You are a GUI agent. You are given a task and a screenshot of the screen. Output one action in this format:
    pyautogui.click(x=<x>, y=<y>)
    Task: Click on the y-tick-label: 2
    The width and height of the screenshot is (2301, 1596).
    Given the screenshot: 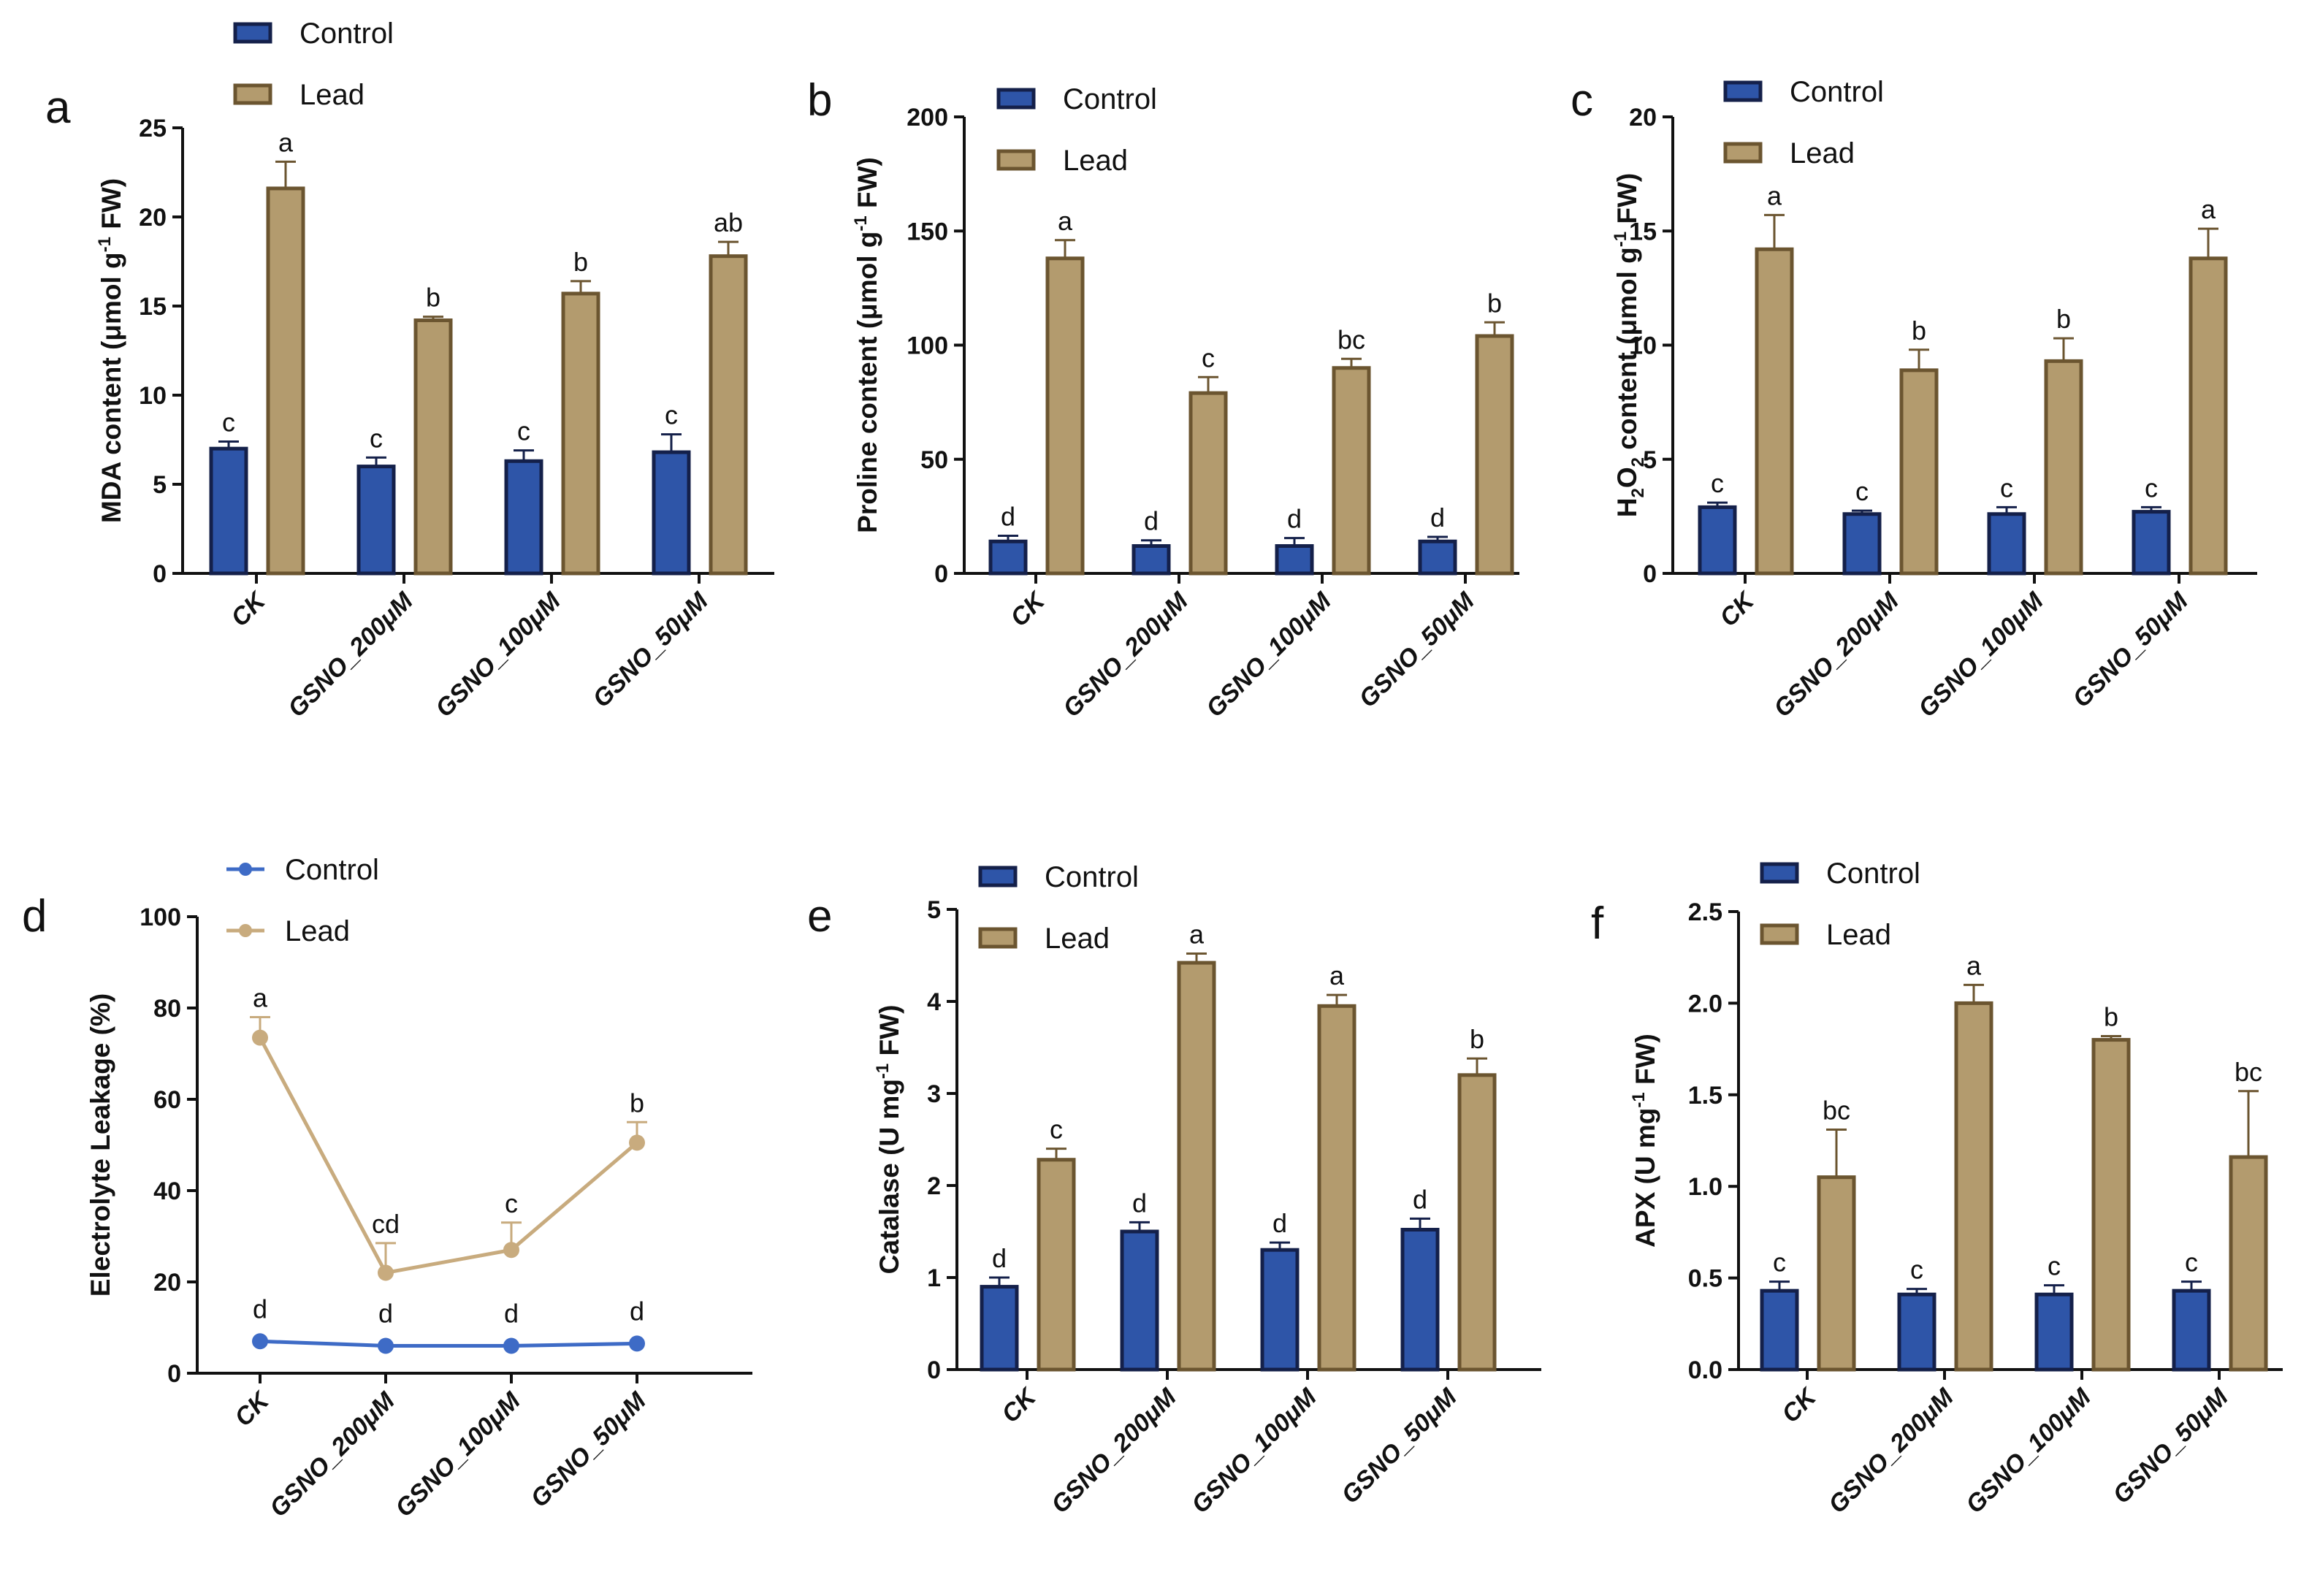 What is the action you would take?
    pyautogui.click(x=934, y=1186)
    